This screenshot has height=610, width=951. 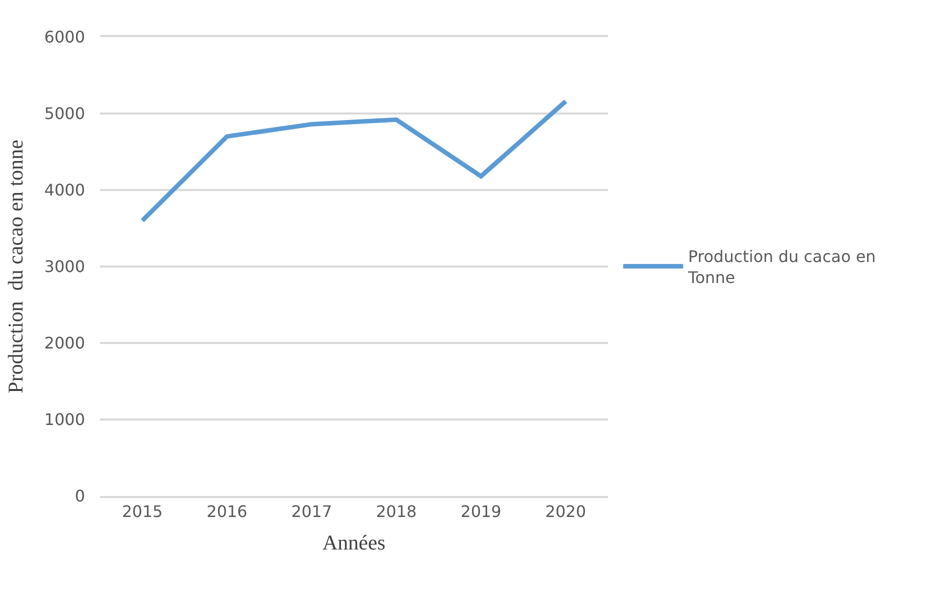 I want to click on x-tick-label: 2017, so click(x=311, y=511).